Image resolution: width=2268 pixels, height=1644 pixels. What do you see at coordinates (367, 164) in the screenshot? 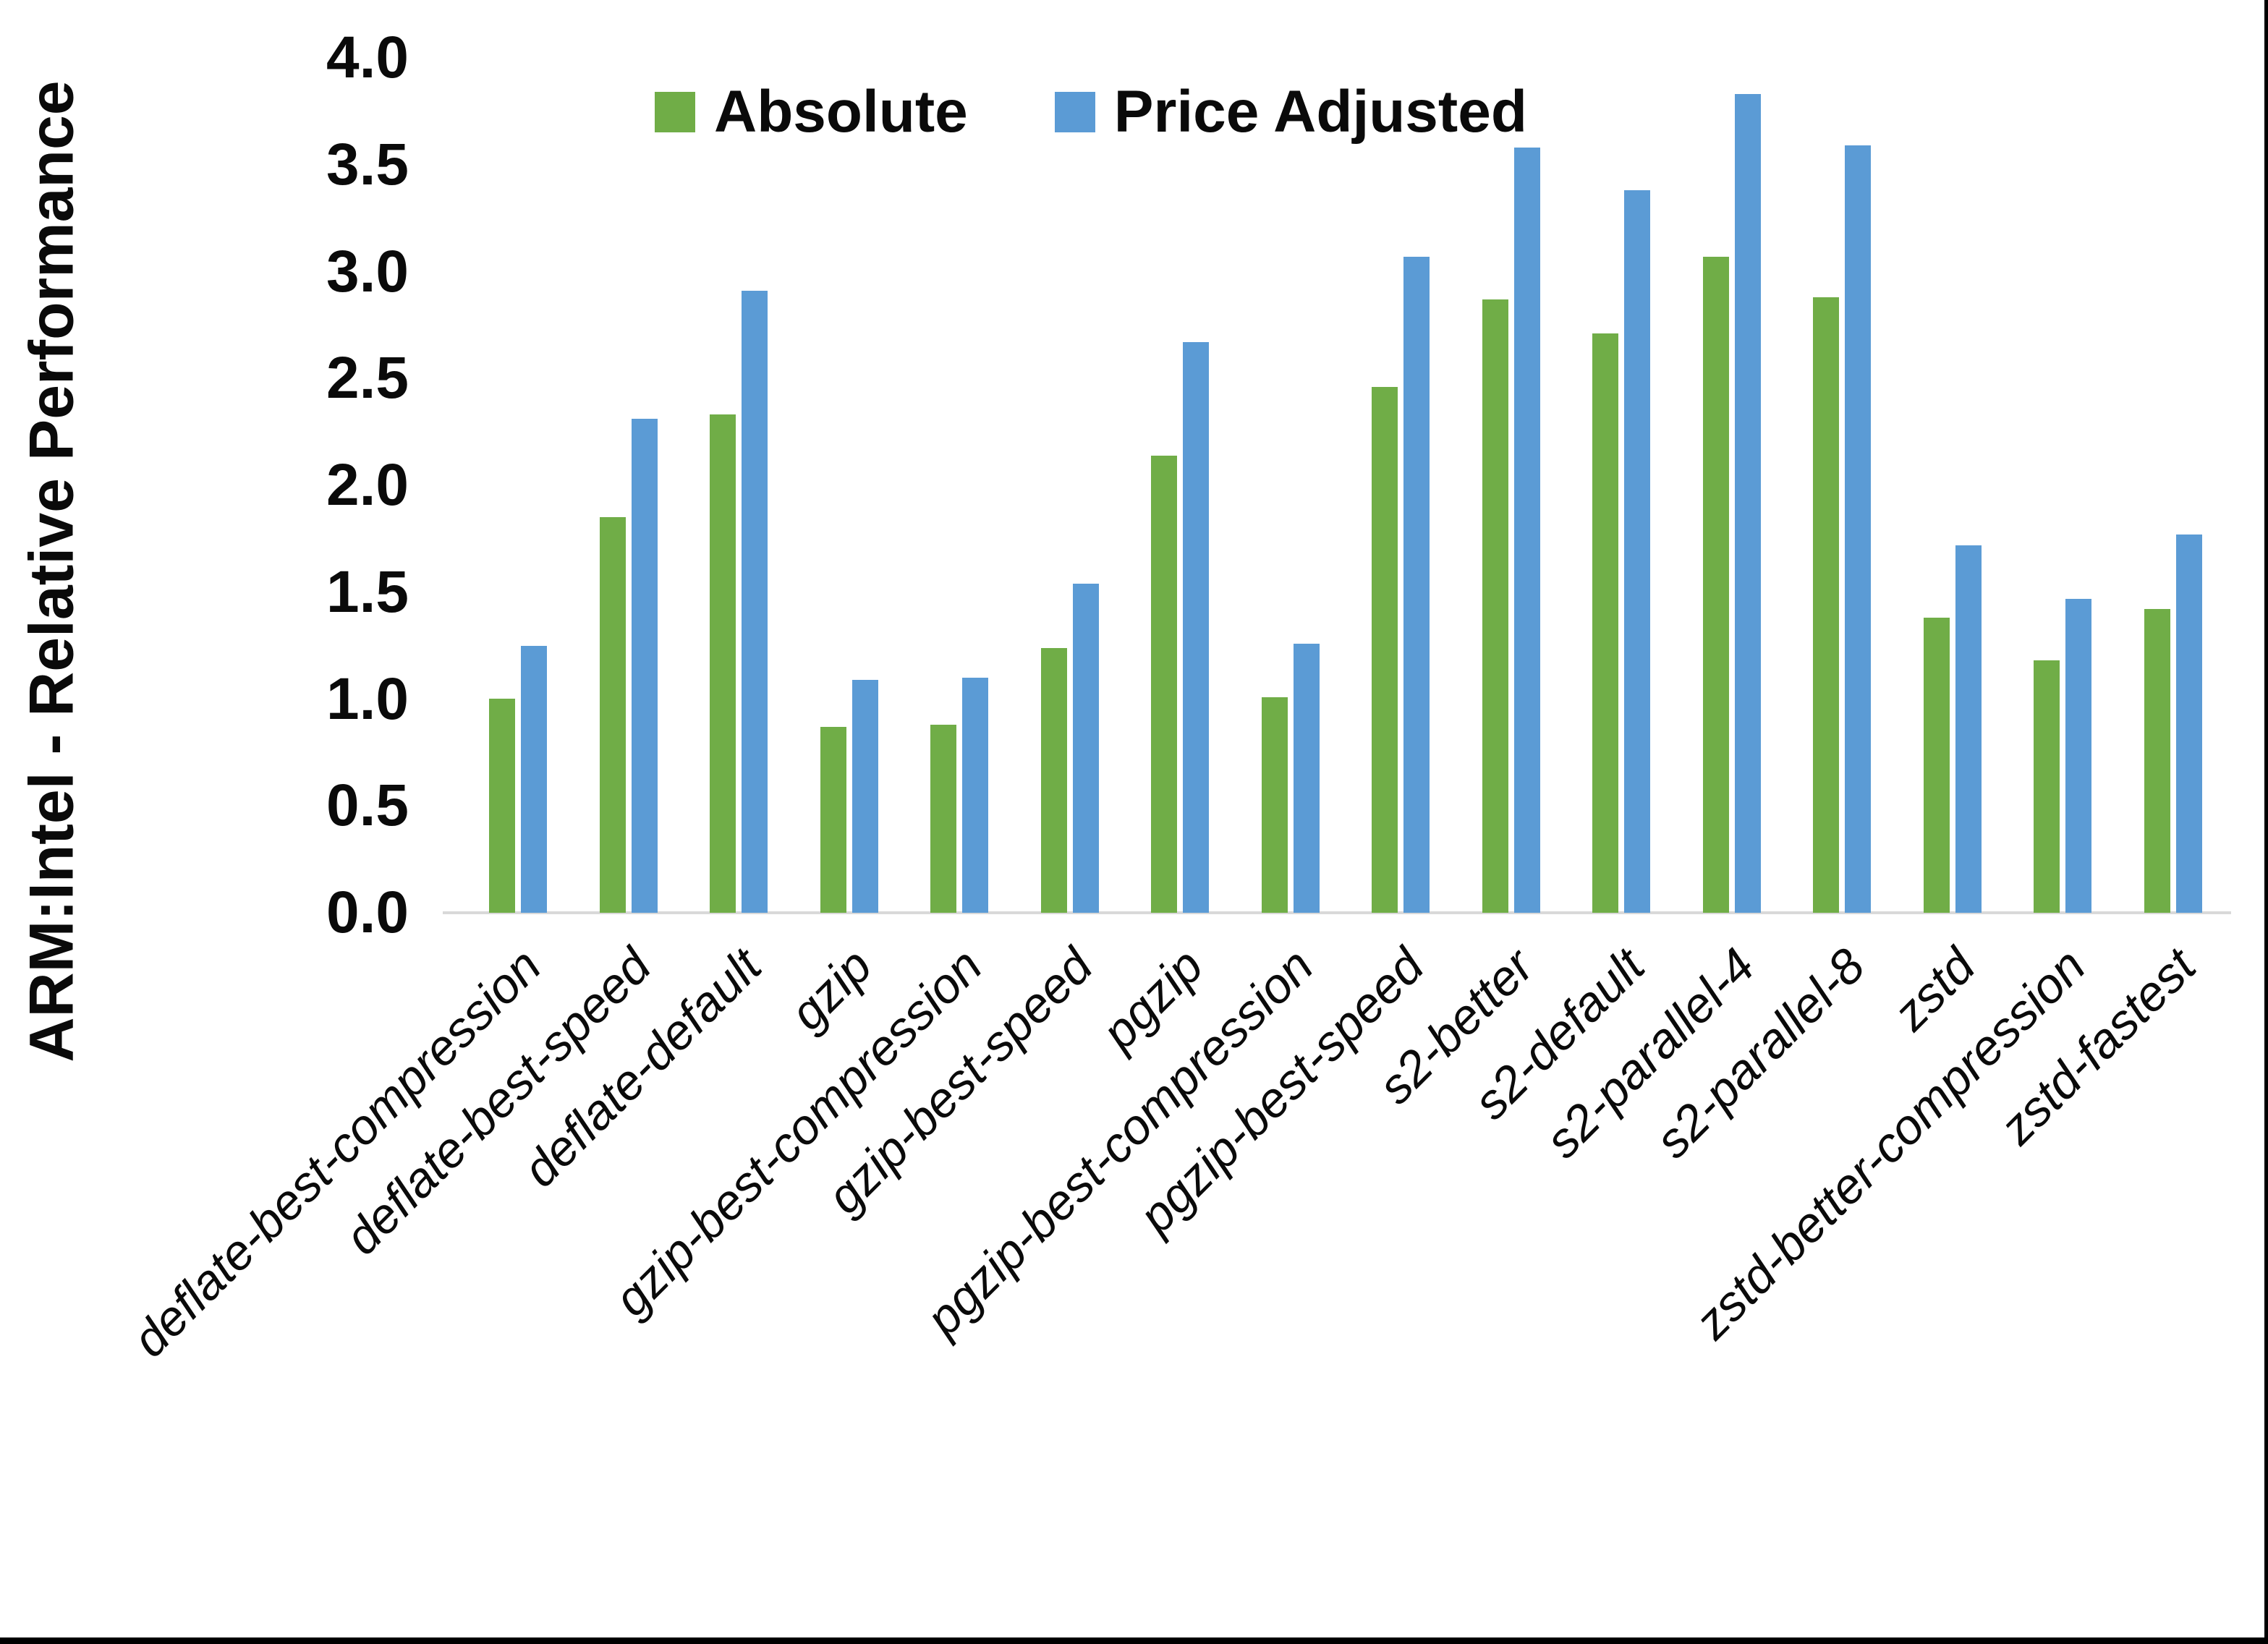
I see `y-tick-label: 3.5` at bounding box center [367, 164].